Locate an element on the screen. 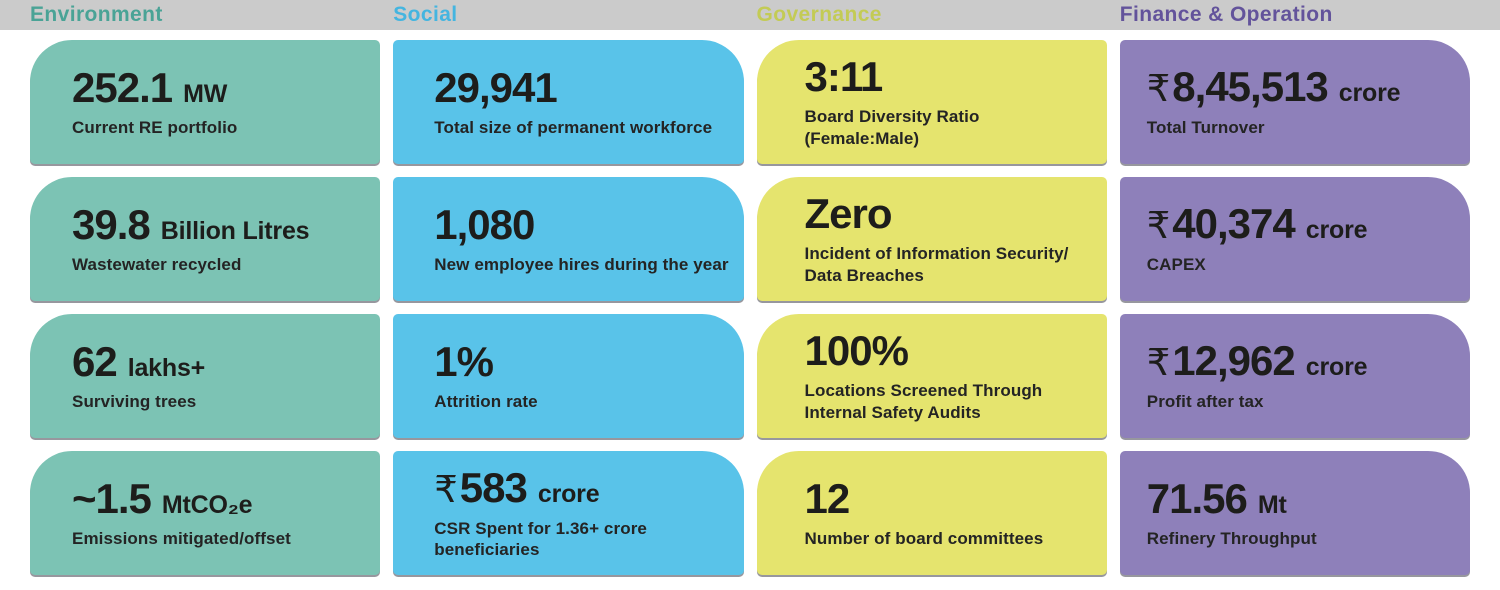  metric-unit: MW is located at coordinates (205, 93).